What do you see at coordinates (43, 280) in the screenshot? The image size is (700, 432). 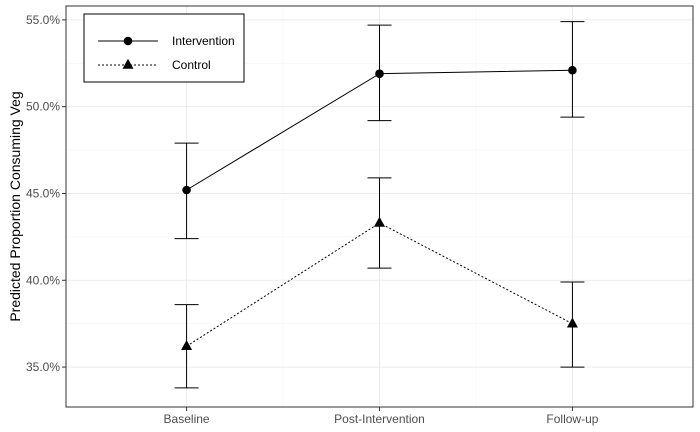 I see `y-tick-label: 40.0%` at bounding box center [43, 280].